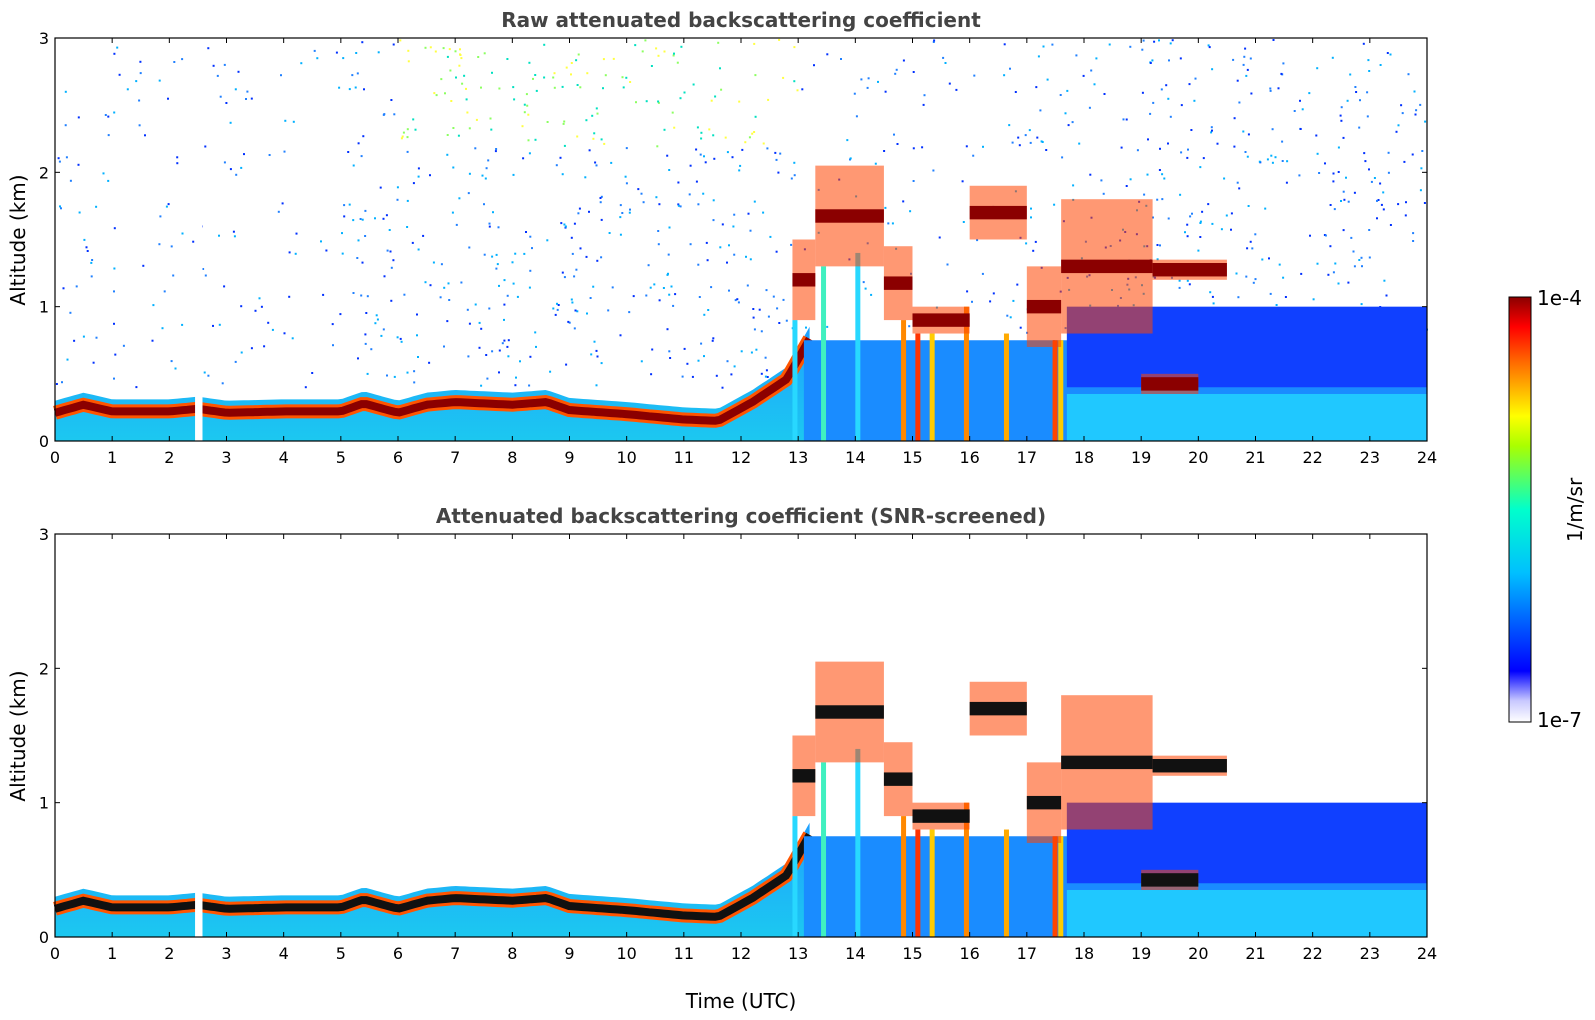 The width and height of the screenshot is (1595, 1020). What do you see at coordinates (18, 239) in the screenshot?
I see `raw-y-axis-label: Altitude (km)` at bounding box center [18, 239].